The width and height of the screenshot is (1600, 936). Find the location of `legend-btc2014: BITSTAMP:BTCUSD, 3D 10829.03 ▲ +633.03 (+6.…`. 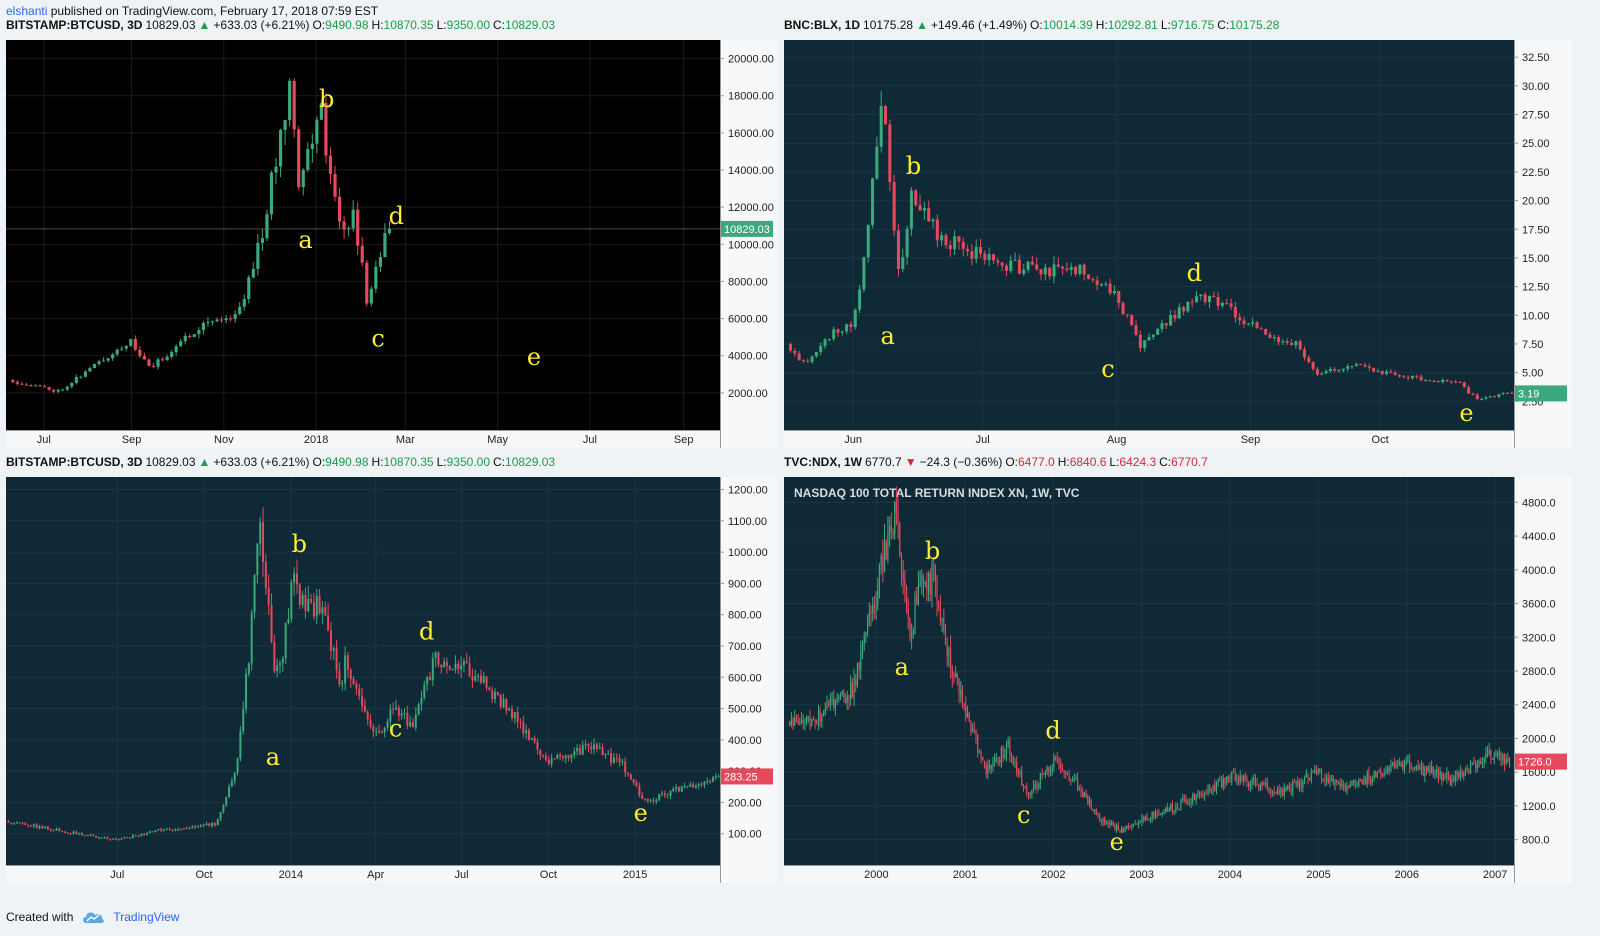

legend-btc2014: BITSTAMP:BTCUSD, 3D 10829.03 ▲ +633.03 (+6.… is located at coordinates (282, 462).